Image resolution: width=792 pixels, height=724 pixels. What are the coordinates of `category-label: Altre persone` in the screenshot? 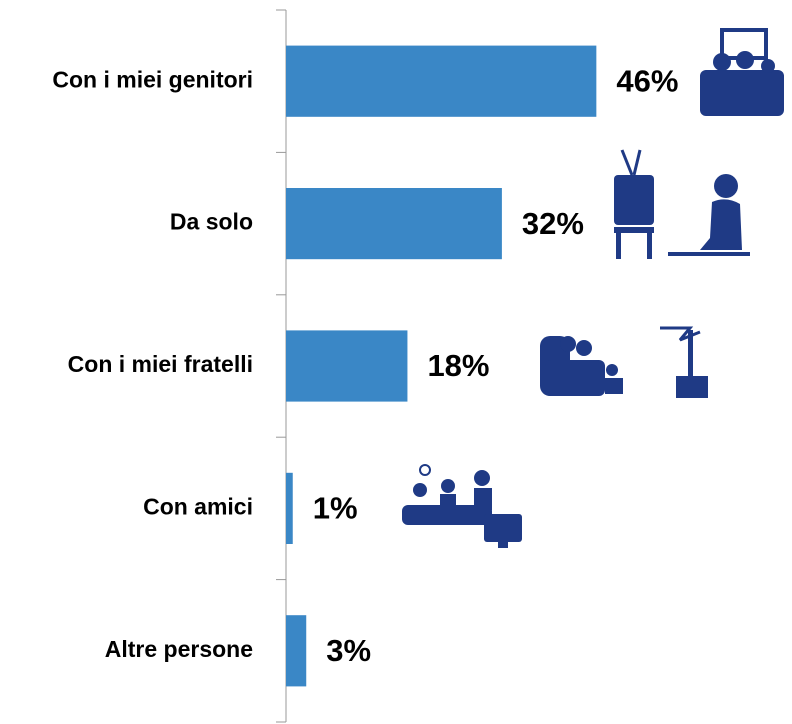 It's located at (179, 649).